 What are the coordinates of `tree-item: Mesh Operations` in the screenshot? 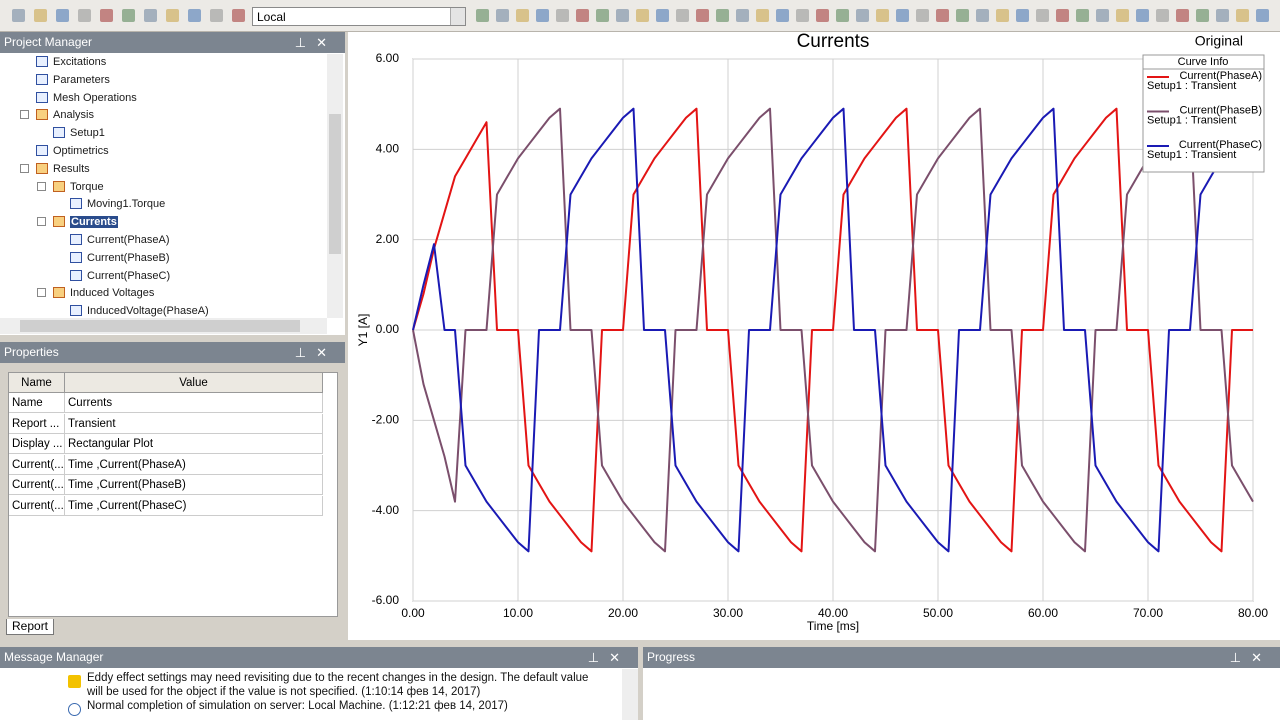 It's located at (86, 98).